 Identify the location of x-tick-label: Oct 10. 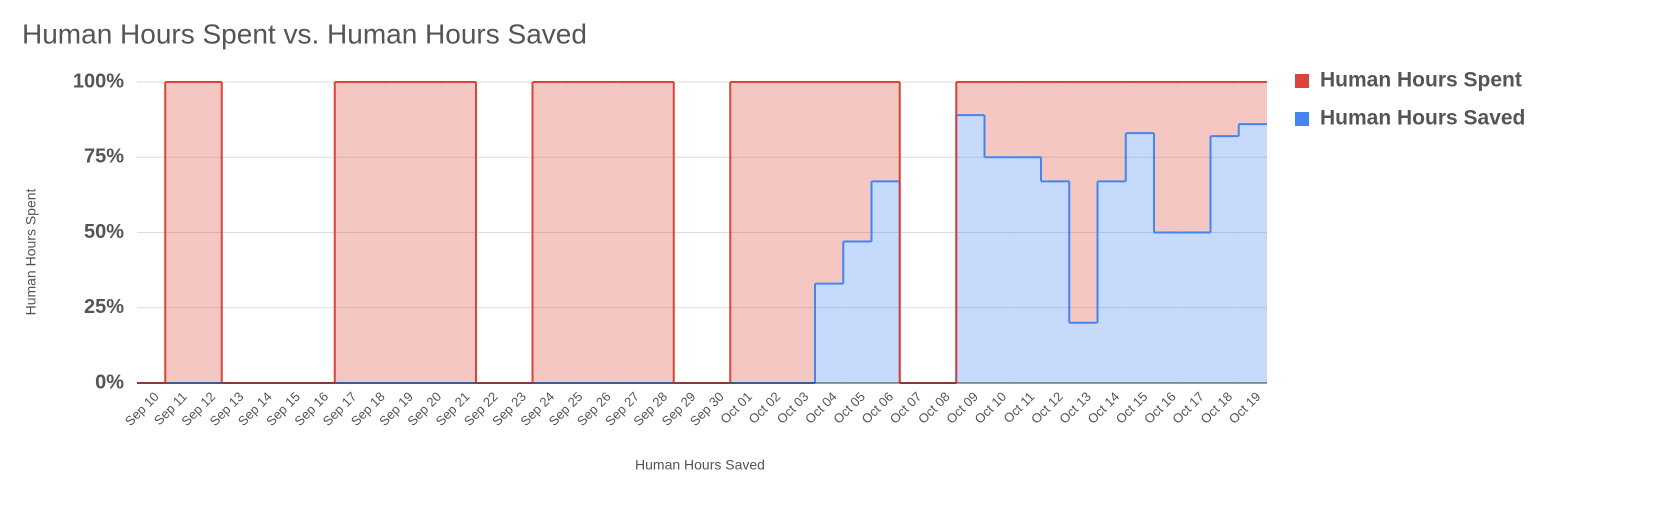
(990, 408).